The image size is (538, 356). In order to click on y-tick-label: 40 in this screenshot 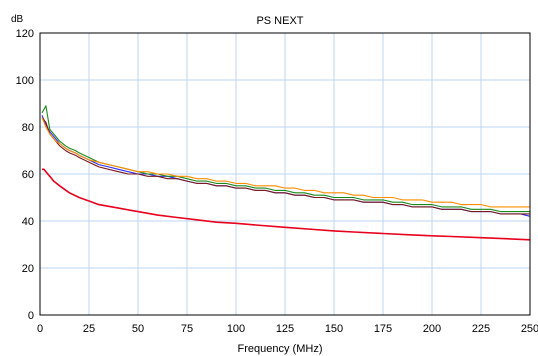, I will do `click(28, 222)`.